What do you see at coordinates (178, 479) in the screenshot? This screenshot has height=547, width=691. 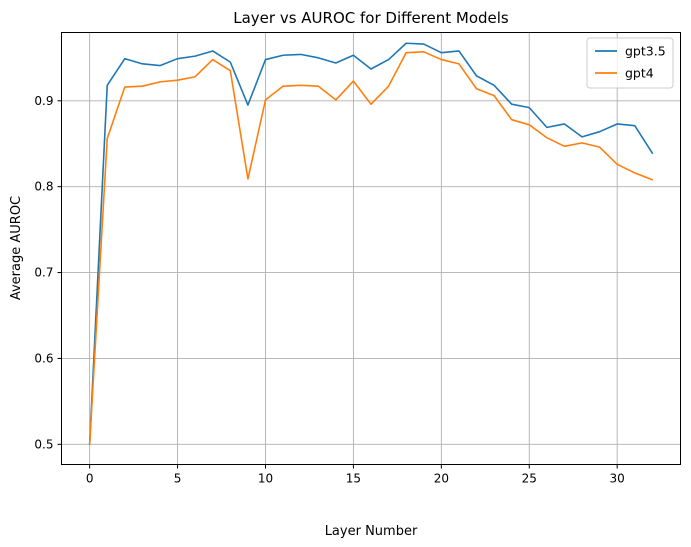 I see `x-tick-label: 5` at bounding box center [178, 479].